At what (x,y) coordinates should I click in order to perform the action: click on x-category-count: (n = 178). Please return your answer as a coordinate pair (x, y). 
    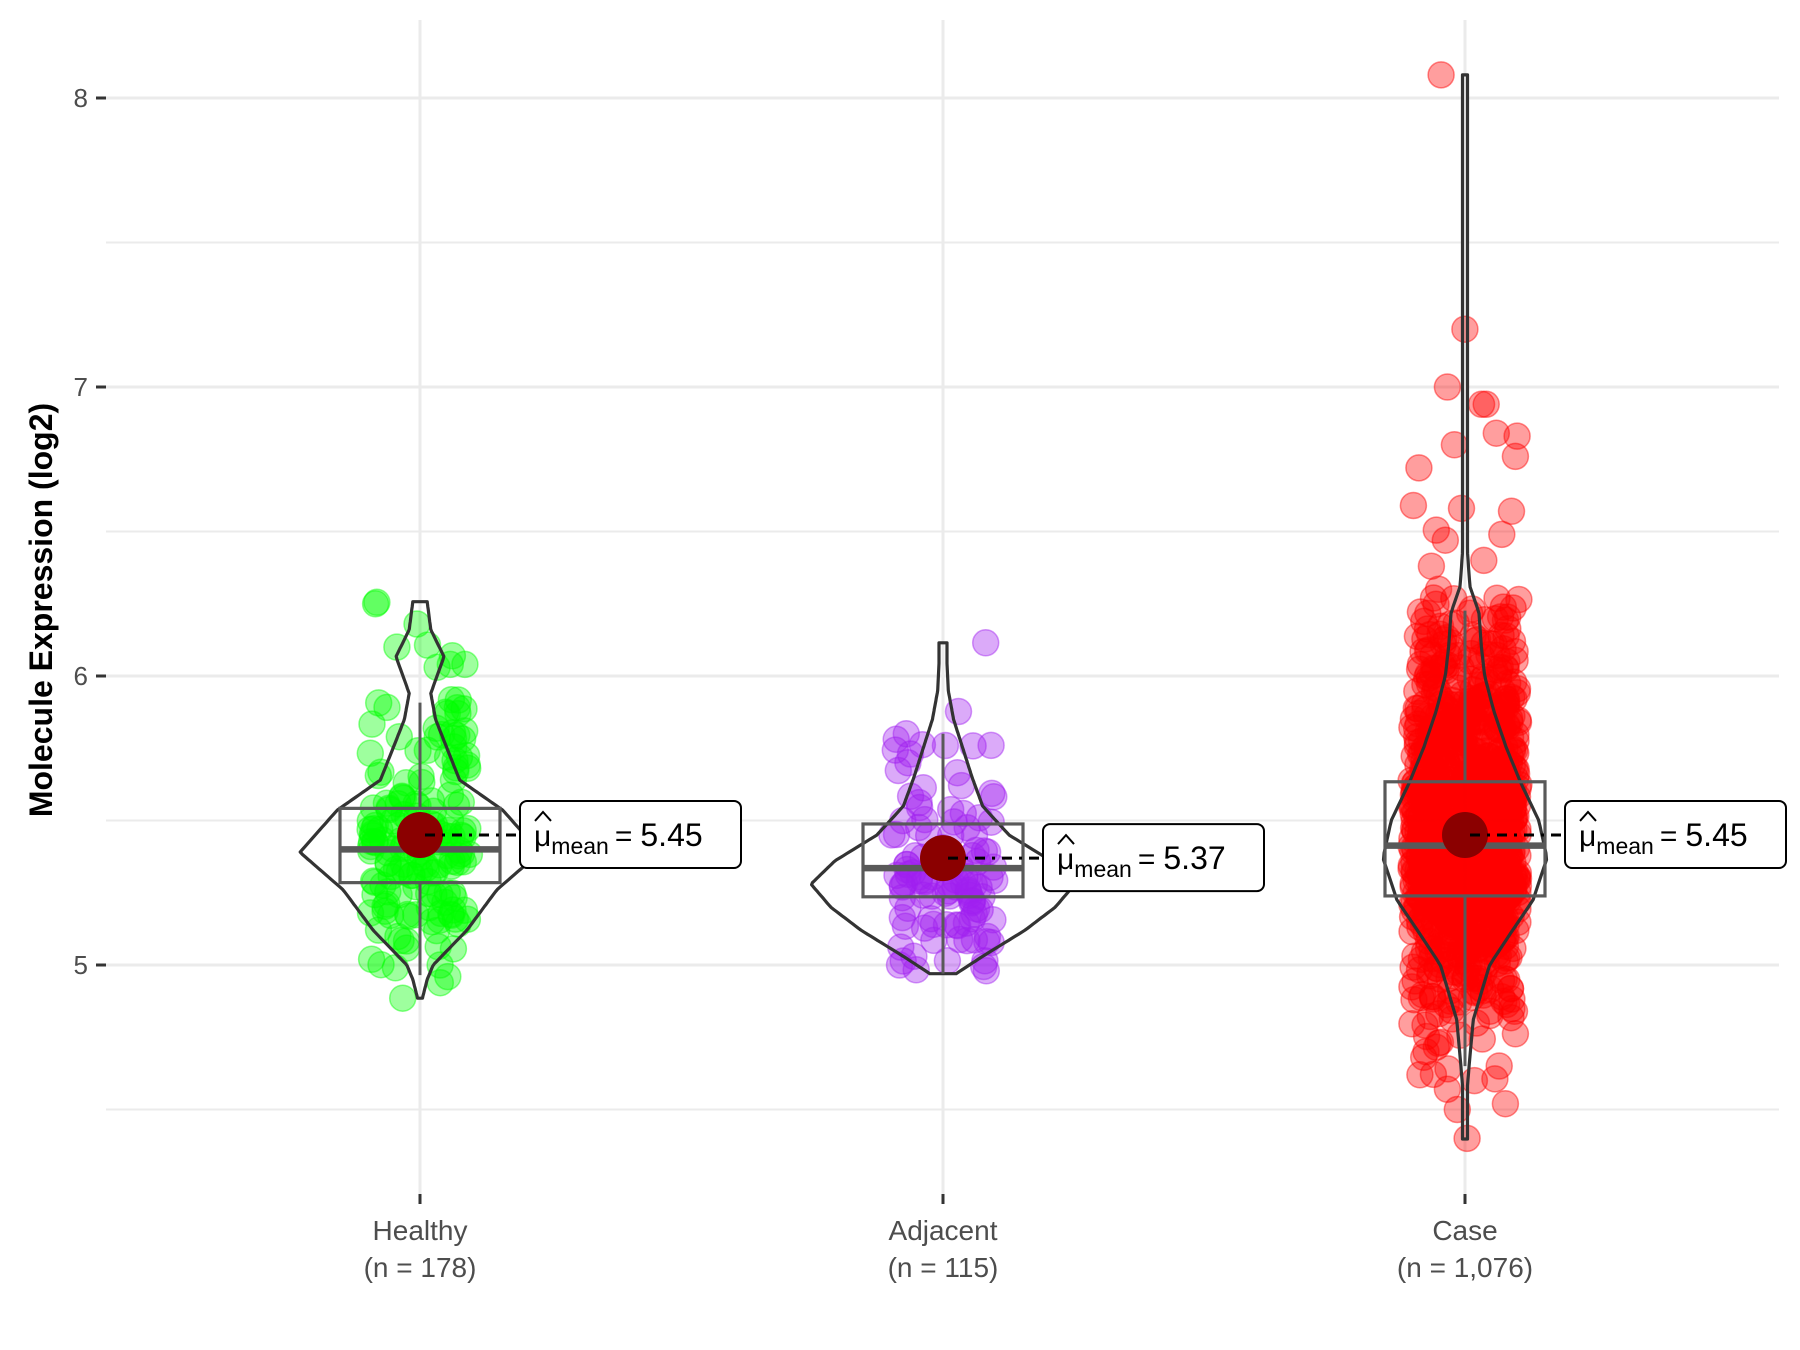
    Looking at the image, I should click on (420, 1267).